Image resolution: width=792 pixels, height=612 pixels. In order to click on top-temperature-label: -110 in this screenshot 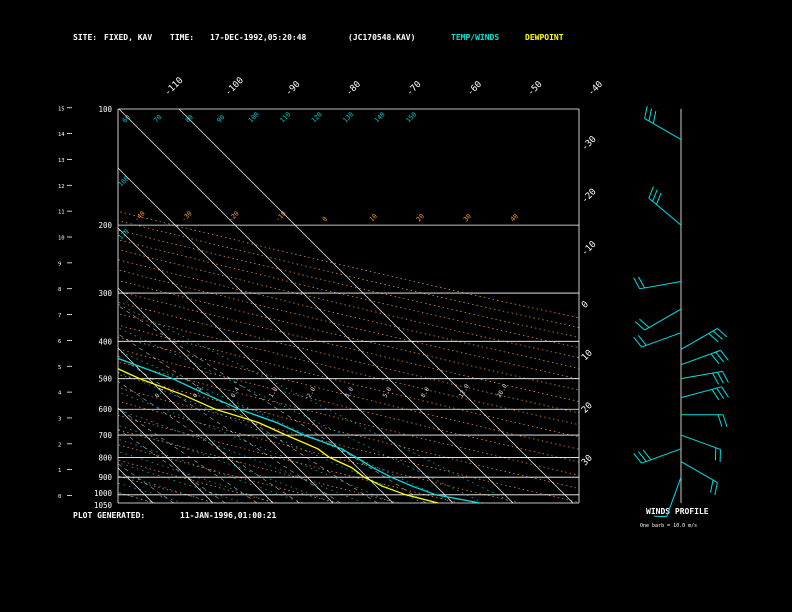, I will do `click(174, 87)`.